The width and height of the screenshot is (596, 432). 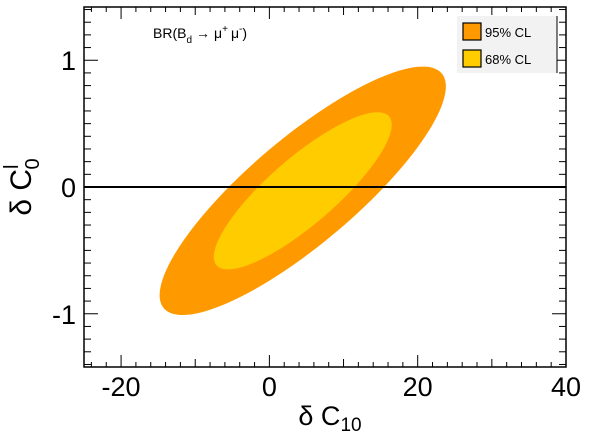 I want to click on annotation-sup1: +, so click(x=225, y=29).